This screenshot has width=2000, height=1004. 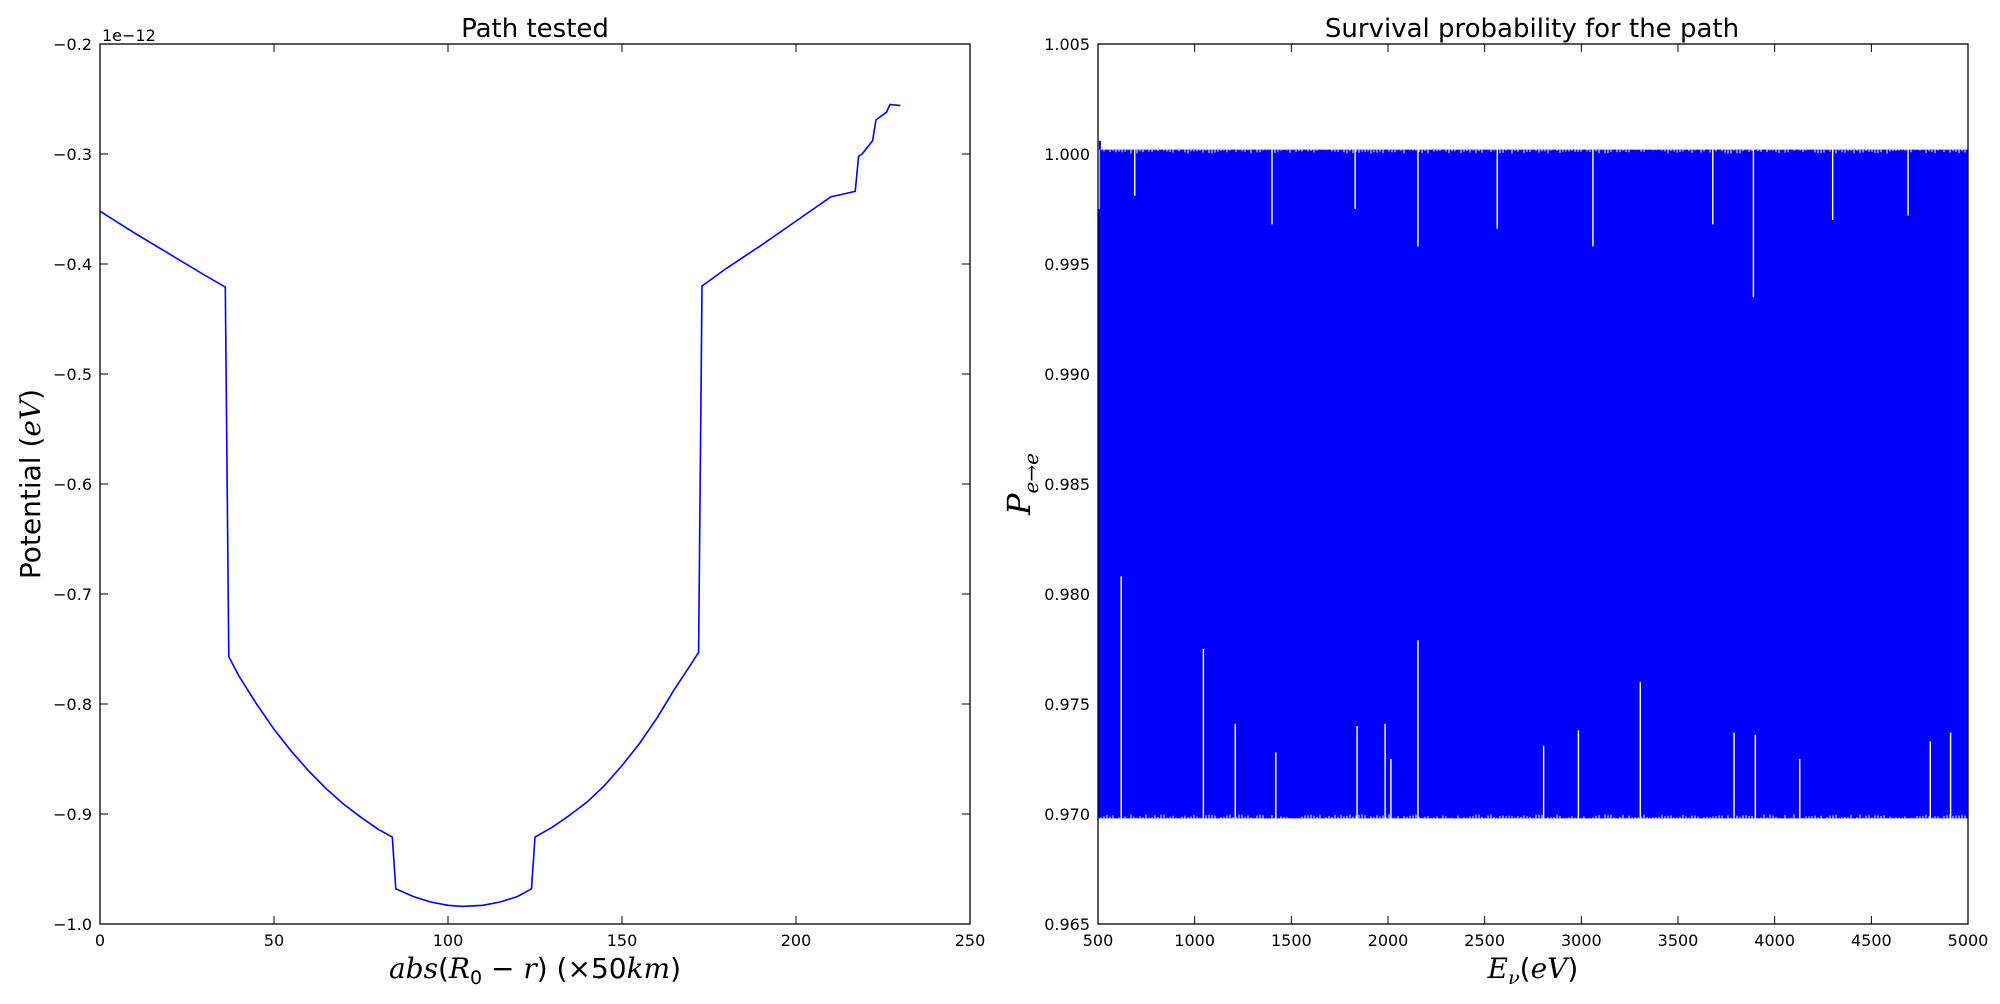 What do you see at coordinates (72, 154) in the screenshot?
I see `left-y-tick-label: −0.3` at bounding box center [72, 154].